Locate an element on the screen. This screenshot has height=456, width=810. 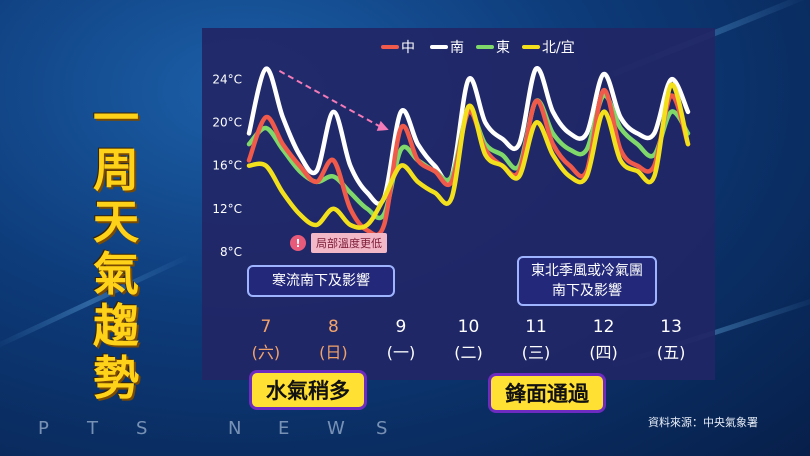
title-char: 氣 is located at coordinates (116, 274).